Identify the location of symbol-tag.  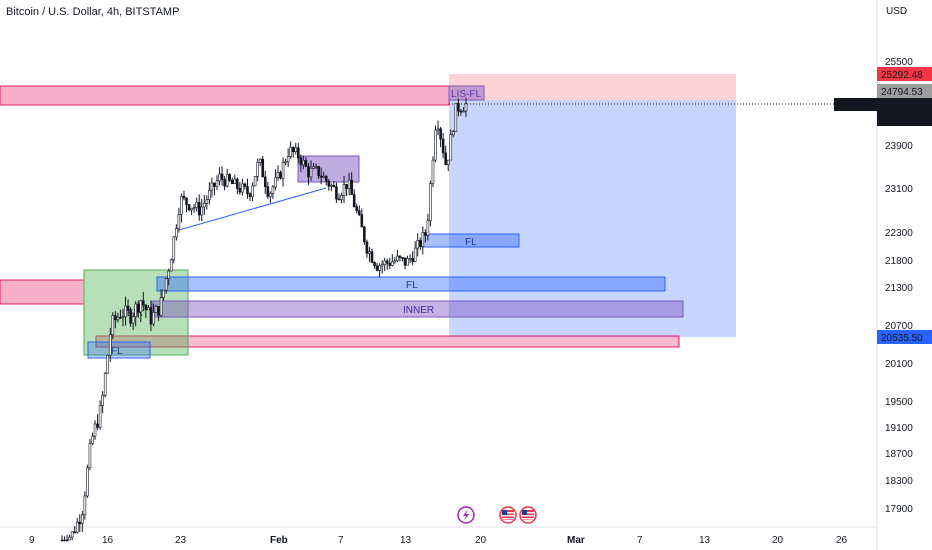
(855, 104).